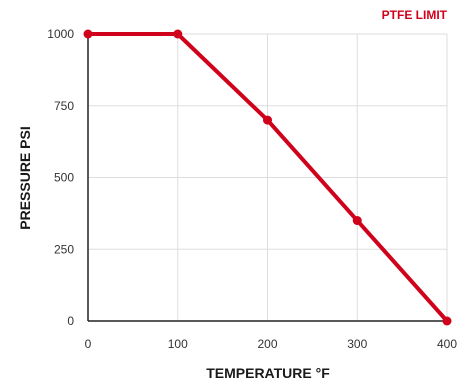 The height and width of the screenshot is (388, 472). What do you see at coordinates (64, 106) in the screenshot?
I see `y-tick-label-750: 750` at bounding box center [64, 106].